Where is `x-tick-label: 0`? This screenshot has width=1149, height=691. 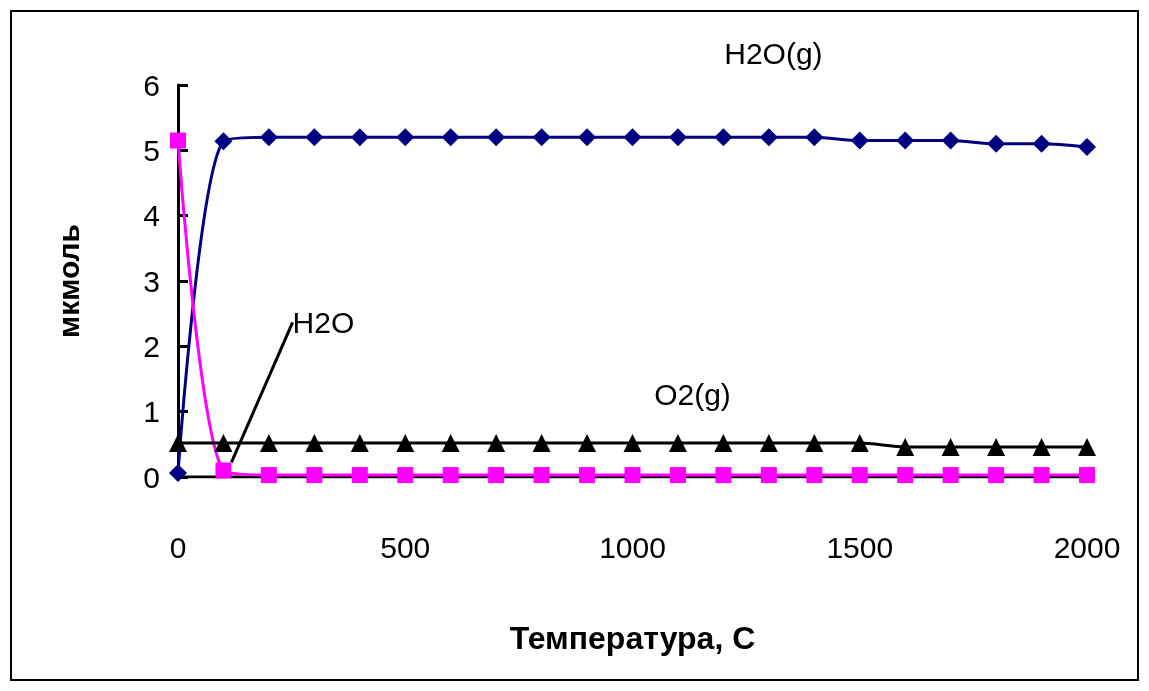
x-tick-label: 0 is located at coordinates (178, 547).